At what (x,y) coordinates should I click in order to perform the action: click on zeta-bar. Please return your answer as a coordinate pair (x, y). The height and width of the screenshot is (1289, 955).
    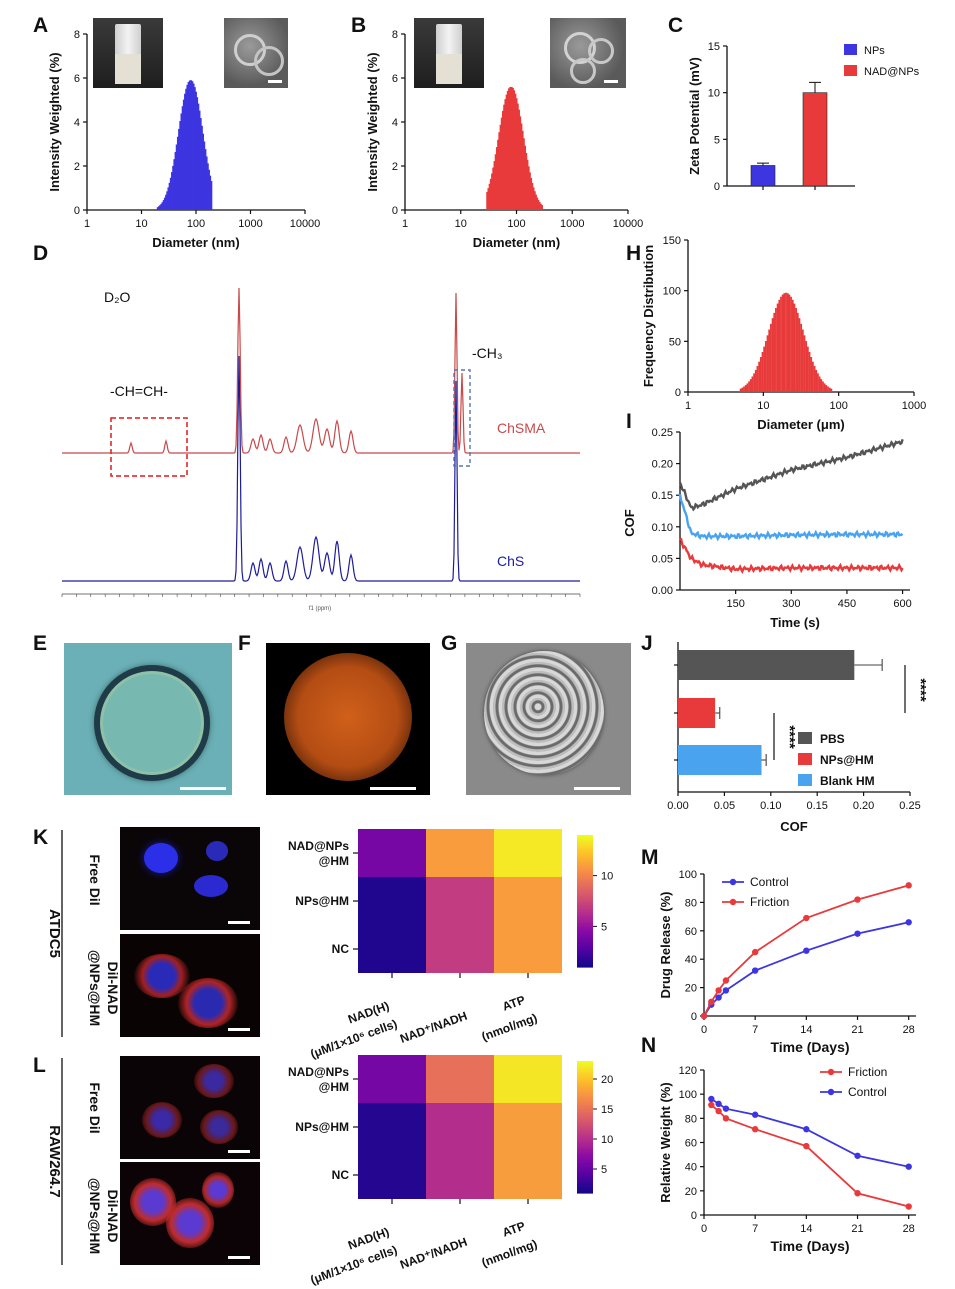
    Looking at the image, I should click on (815, 139).